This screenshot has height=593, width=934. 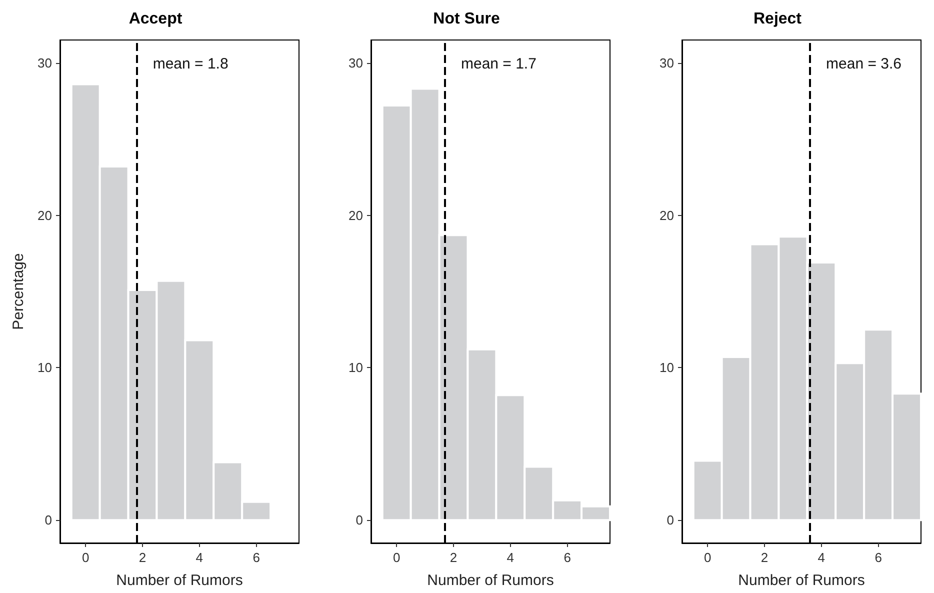 What do you see at coordinates (864, 64) in the screenshot?
I see `ref-line-label: mean = 3.6` at bounding box center [864, 64].